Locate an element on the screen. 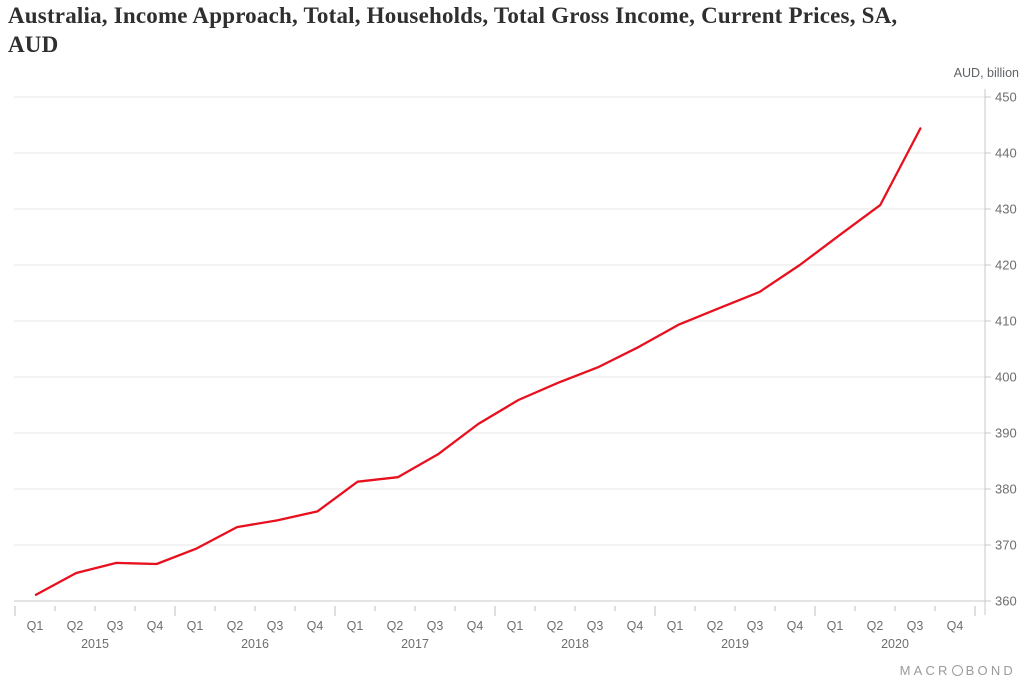 This screenshot has width=1024, height=686. macrobond-logo-right: BOND is located at coordinates (990, 670).